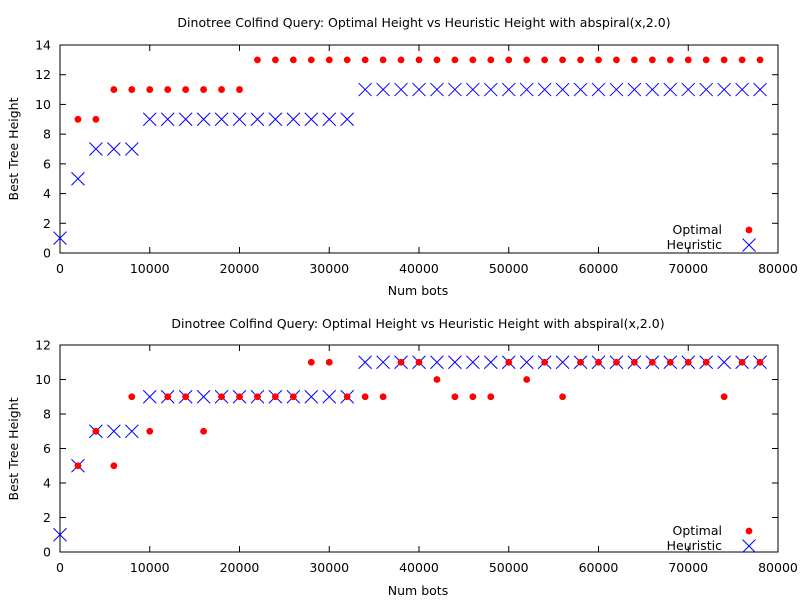  Describe the element at coordinates (697, 530) in the screenshot. I see `legend-label-optimal: Optimal` at that location.